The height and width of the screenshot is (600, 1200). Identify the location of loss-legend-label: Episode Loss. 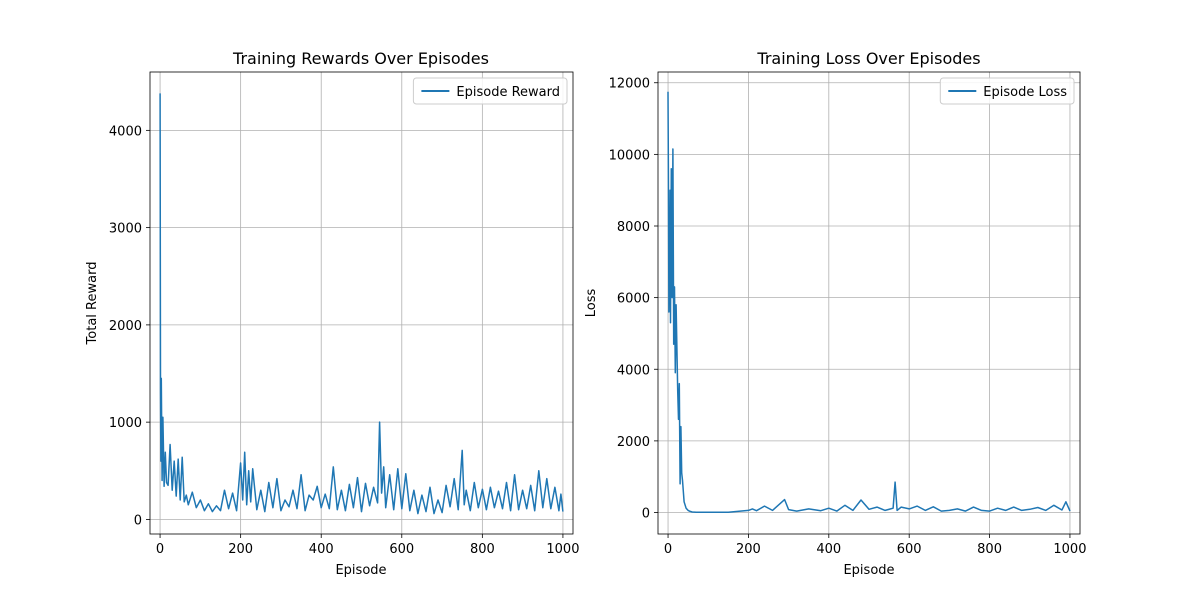
(1025, 92).